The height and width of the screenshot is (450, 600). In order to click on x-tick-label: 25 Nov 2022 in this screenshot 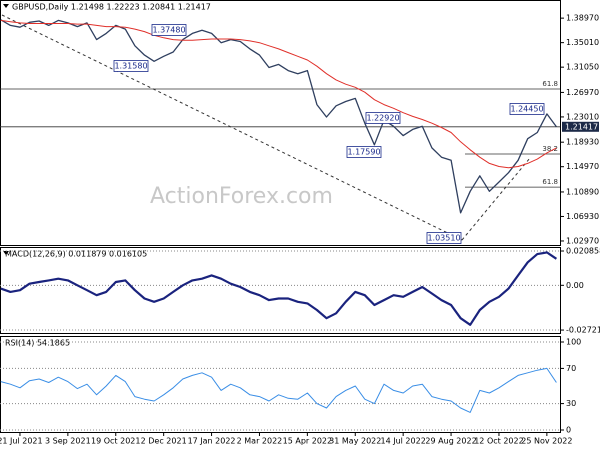, I will do `click(546, 441)`.